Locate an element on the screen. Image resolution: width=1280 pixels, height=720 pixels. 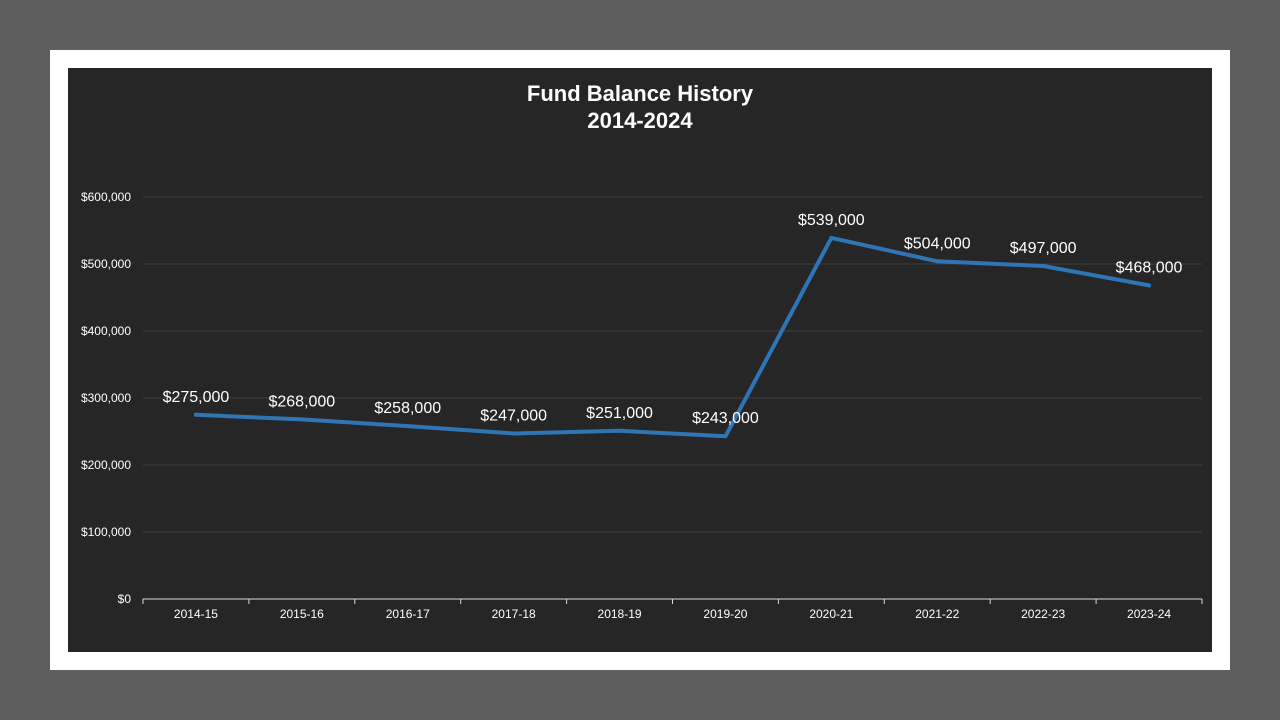
chart-title-line-2: 2014-2024 is located at coordinates (640, 120).